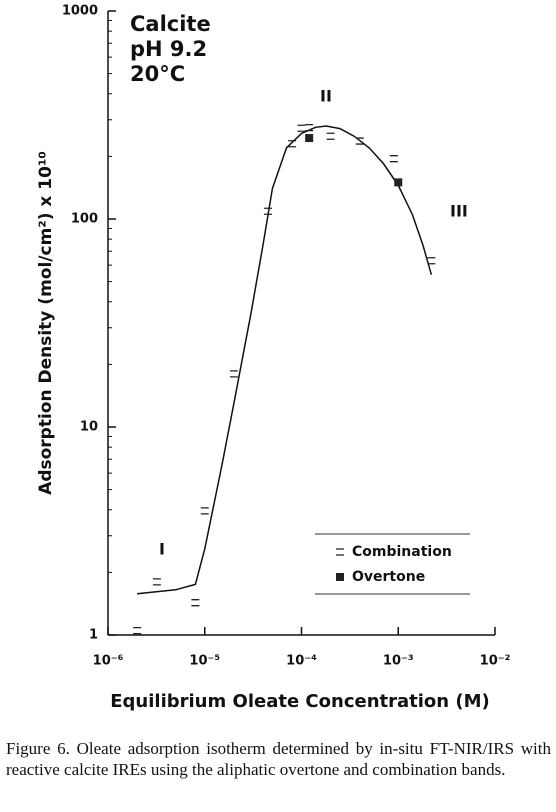 This screenshot has width=556, height=812. Describe the element at coordinates (93, 635) in the screenshot. I see `y-tick-label: 1` at that location.